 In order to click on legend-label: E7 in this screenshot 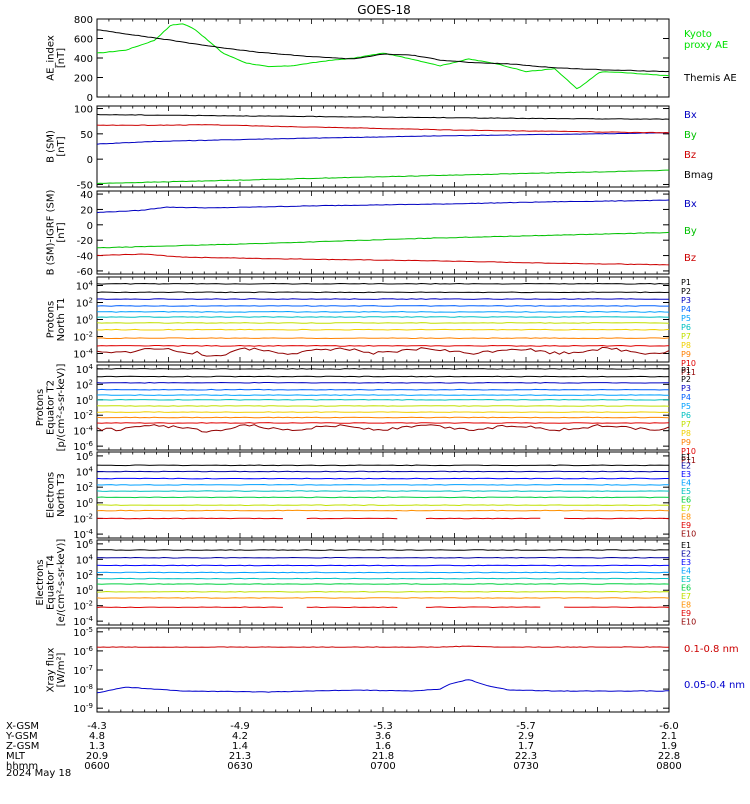, I will do `click(686, 508)`.